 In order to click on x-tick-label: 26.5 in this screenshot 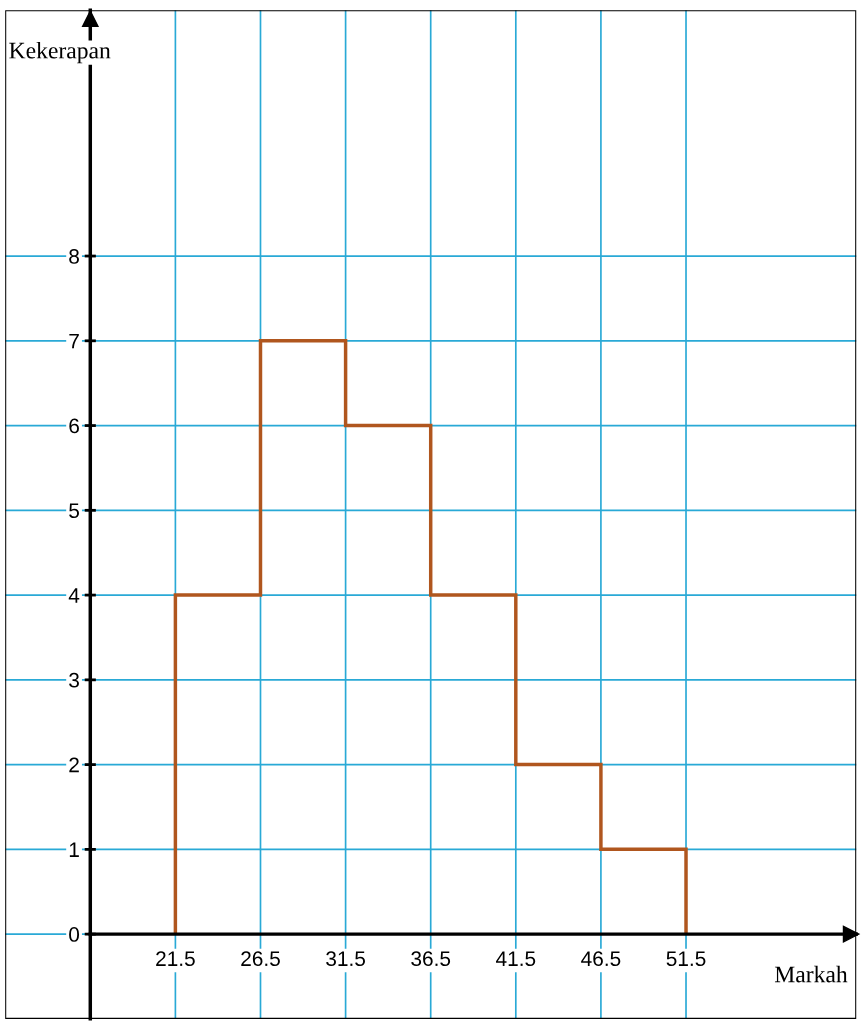, I will do `click(260, 959)`.